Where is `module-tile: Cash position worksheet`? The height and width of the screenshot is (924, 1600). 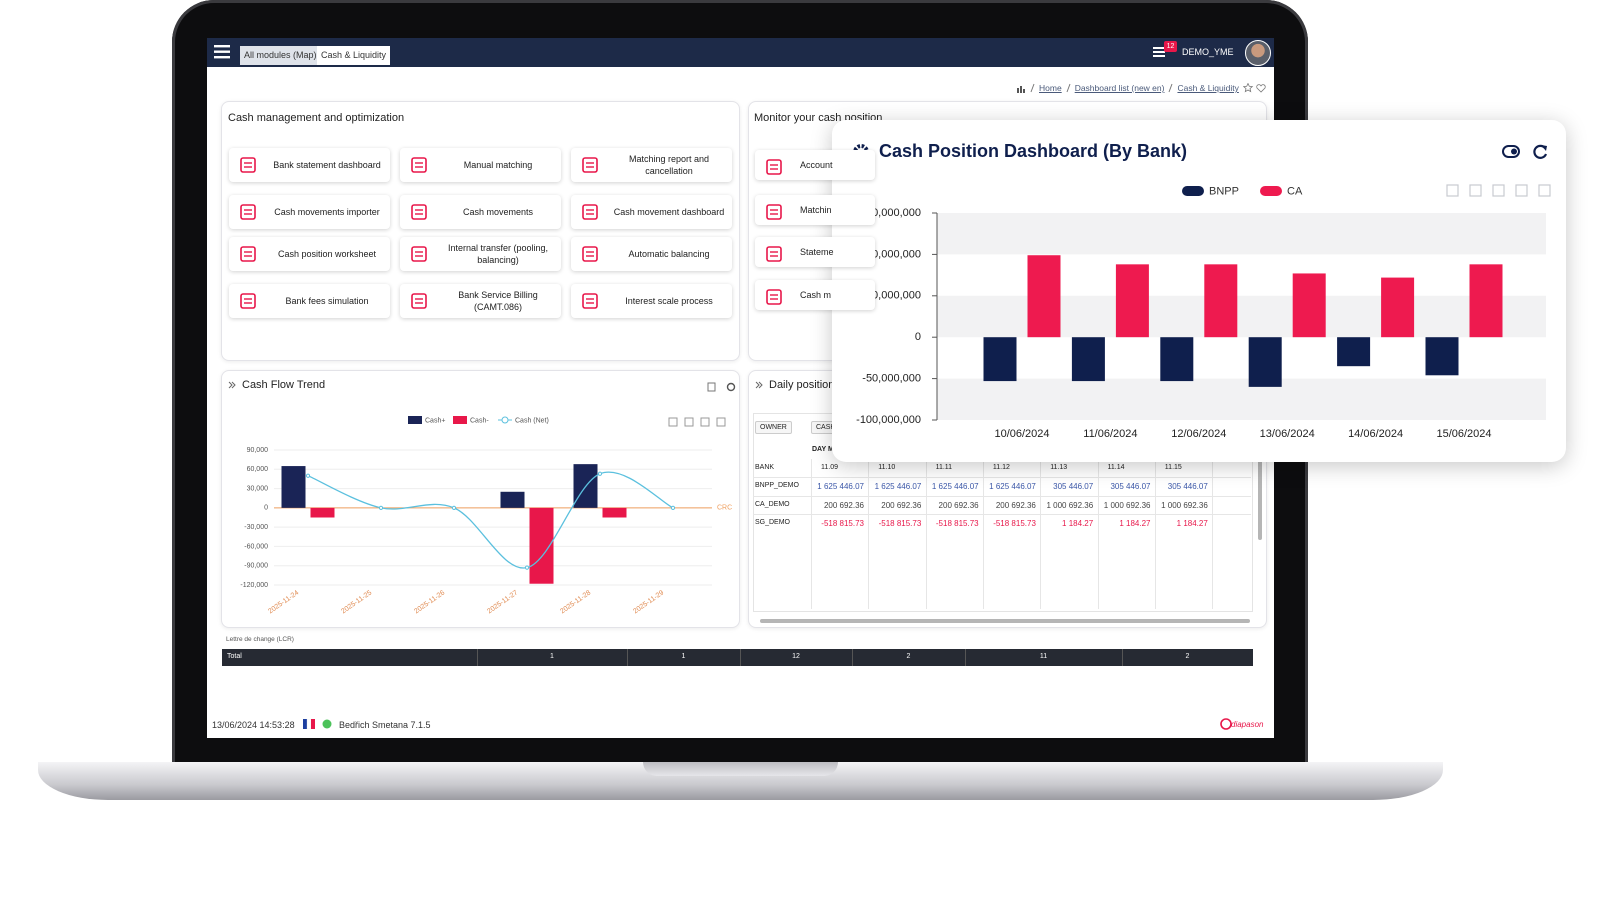 module-tile: Cash position worksheet is located at coordinates (309, 254).